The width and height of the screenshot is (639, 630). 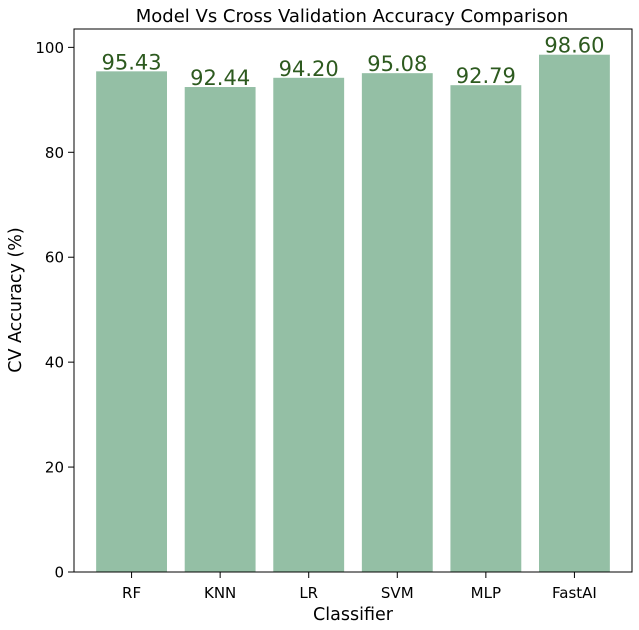 I want to click on y-tick-label: 20, so click(x=54, y=468).